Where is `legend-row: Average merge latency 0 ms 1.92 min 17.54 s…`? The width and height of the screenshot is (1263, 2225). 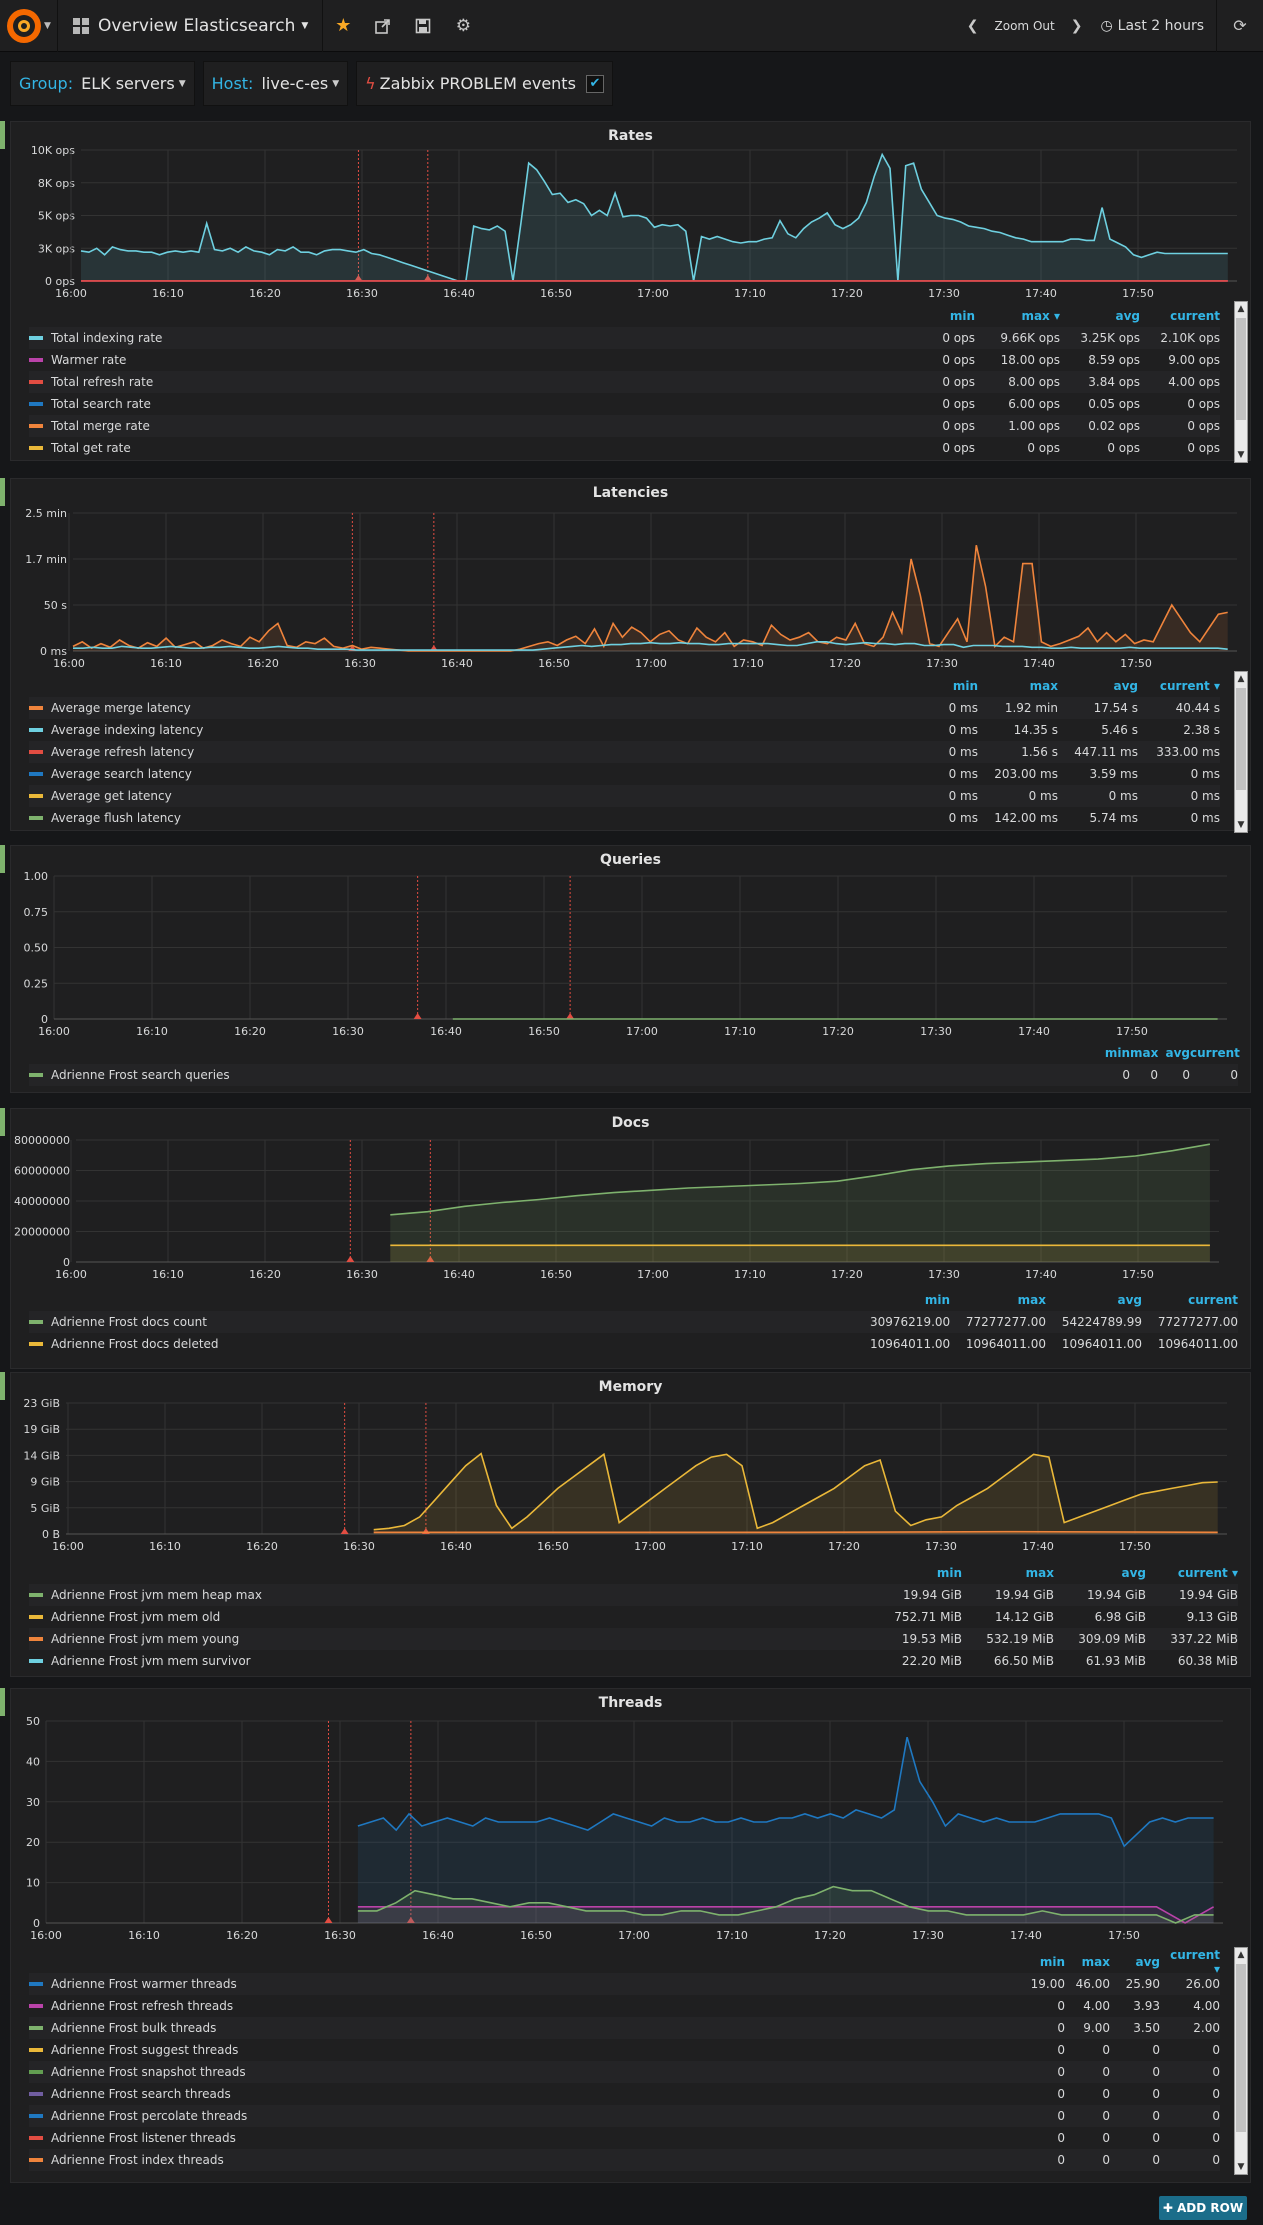
legend-row: Average merge latency 0 ms 1.92 min 17.54 s… is located at coordinates (624, 708).